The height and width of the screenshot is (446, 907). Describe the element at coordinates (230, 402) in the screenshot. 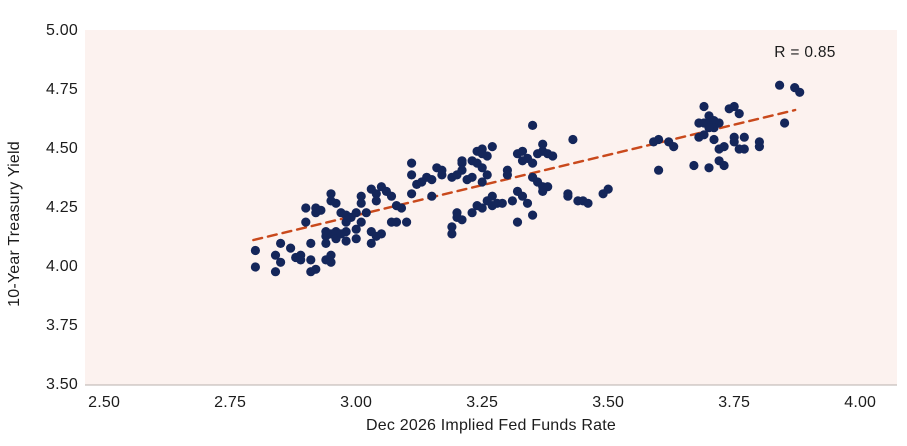

I see `x-tick-label: 2.75` at that location.